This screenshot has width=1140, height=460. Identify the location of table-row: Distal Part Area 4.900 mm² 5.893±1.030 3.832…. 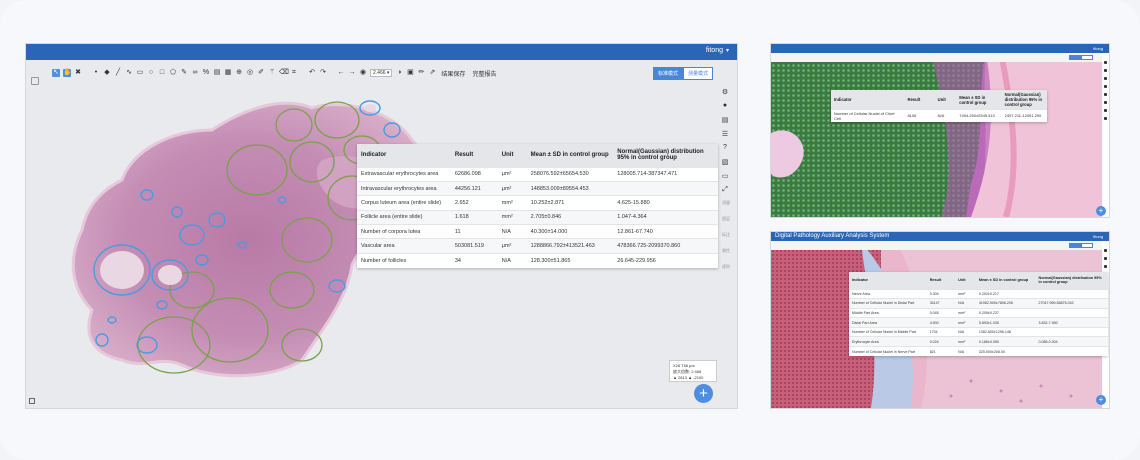
(978, 322).